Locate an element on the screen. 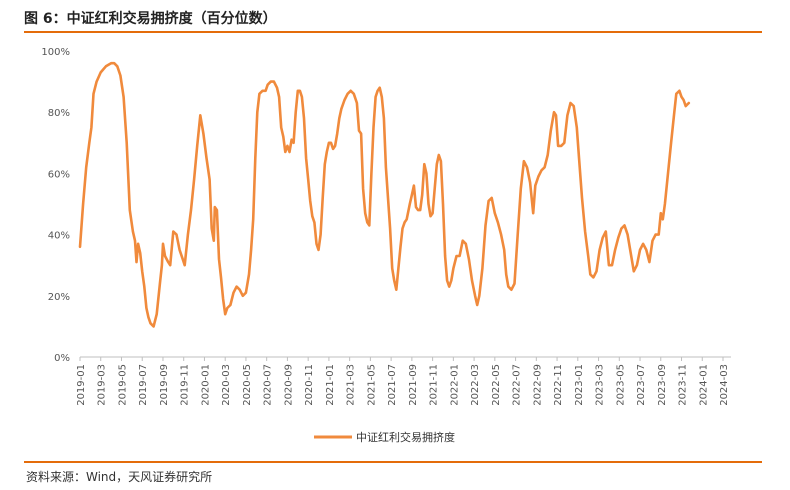 The width and height of the screenshot is (790, 490). x-tick-label: 2021-07 is located at coordinates (392, 385).